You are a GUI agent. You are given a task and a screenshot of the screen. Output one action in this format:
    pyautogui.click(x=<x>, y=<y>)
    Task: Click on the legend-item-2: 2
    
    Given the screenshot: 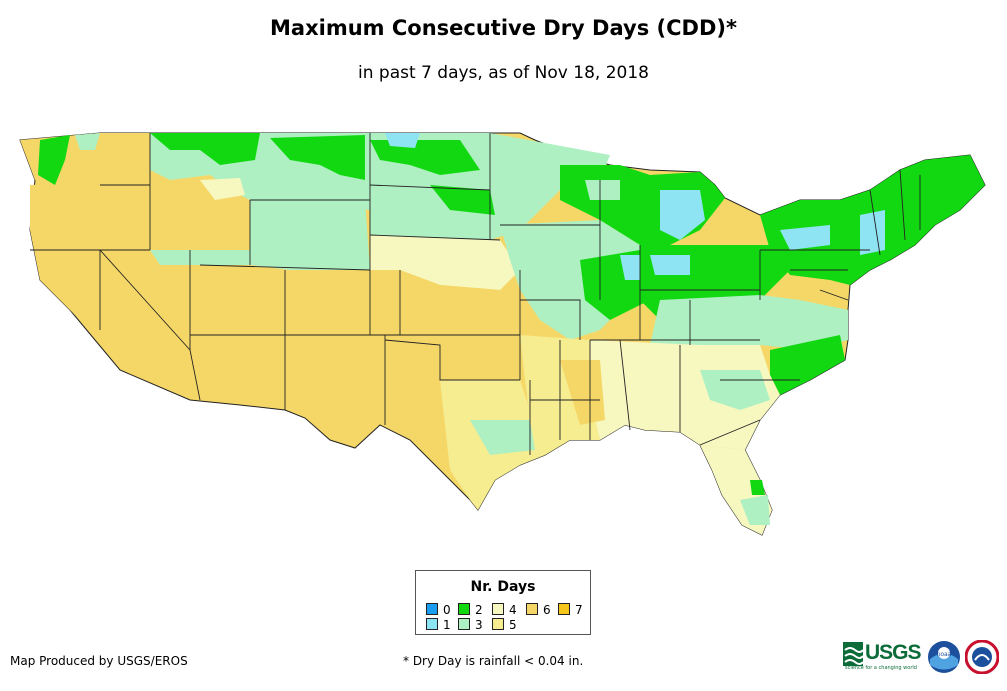 What is the action you would take?
    pyautogui.click(x=470, y=610)
    